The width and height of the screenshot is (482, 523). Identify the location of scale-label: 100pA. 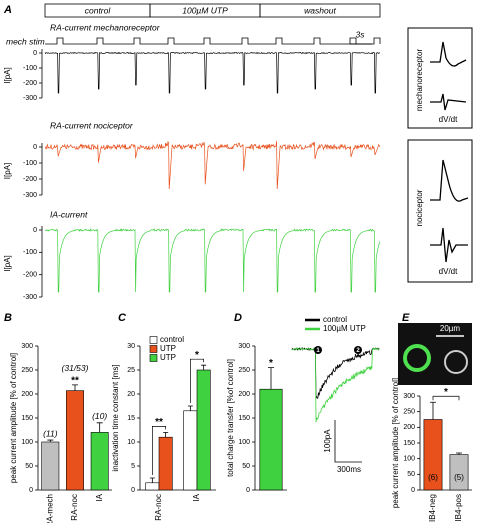
(327, 441).